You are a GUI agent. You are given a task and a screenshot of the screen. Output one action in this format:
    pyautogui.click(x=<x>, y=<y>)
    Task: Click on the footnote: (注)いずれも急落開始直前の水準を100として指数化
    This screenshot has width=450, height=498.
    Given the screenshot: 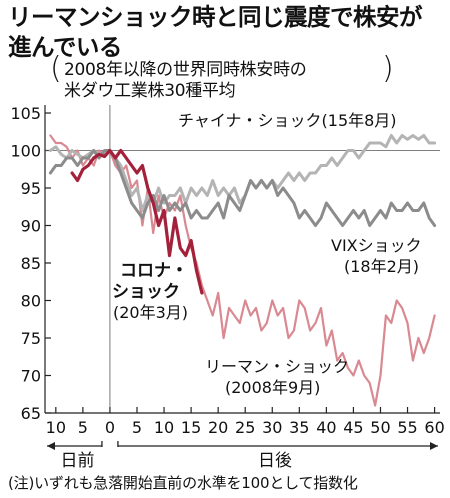 What is the action you would take?
    pyautogui.click(x=183, y=483)
    